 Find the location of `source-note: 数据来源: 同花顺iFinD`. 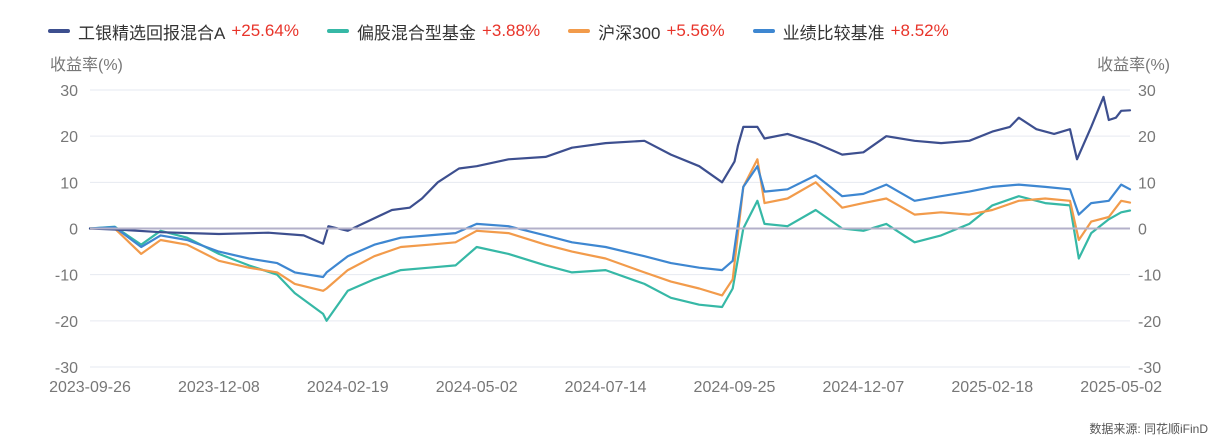

source-note: 数据来源: 同花顺iFinD is located at coordinates (1148, 429).